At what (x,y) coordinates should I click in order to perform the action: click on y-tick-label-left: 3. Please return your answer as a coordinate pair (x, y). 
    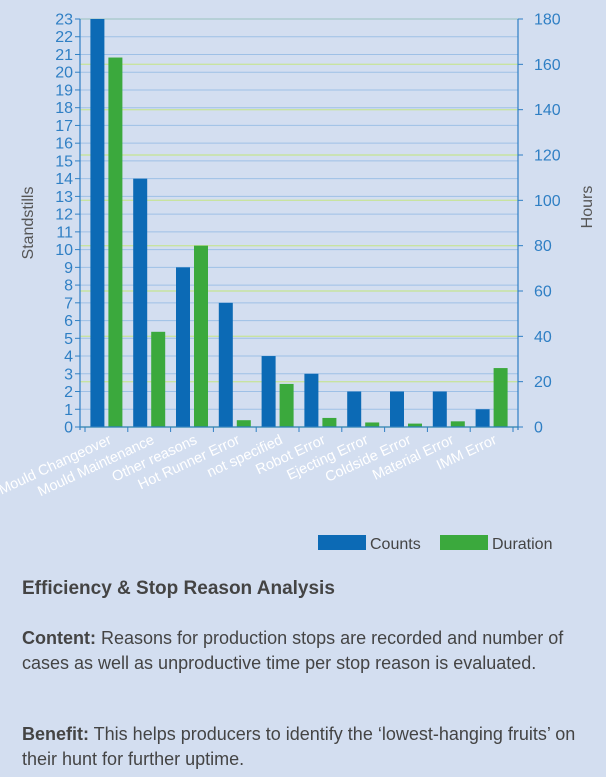
    Looking at the image, I should click on (68, 374).